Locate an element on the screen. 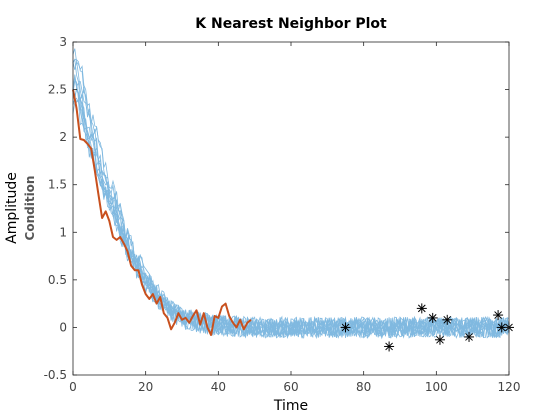  x-tick-label: 80 is located at coordinates (363, 387).